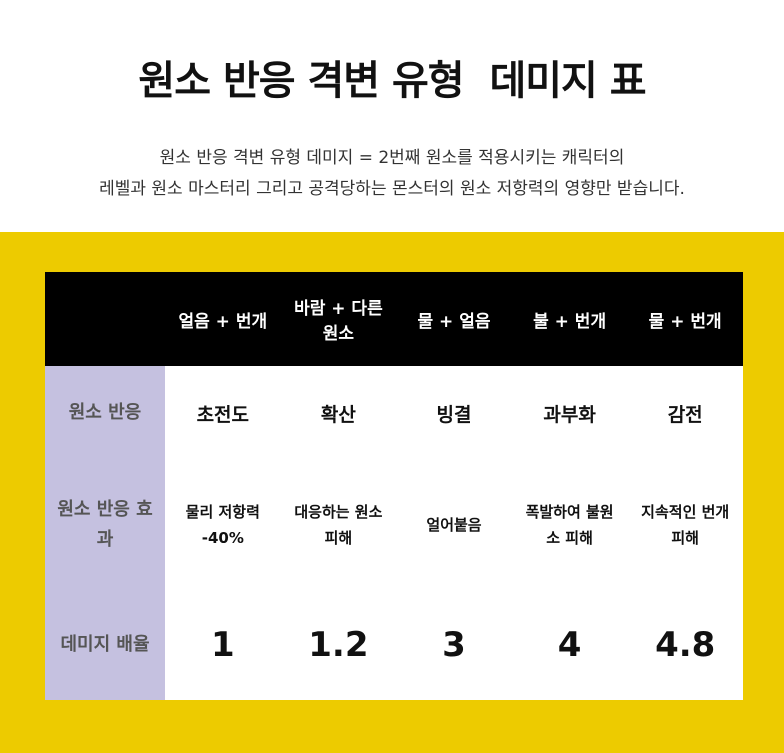  Describe the element at coordinates (338, 319) in the screenshot. I see `column-header: 바람 + 다른 원소` at that location.